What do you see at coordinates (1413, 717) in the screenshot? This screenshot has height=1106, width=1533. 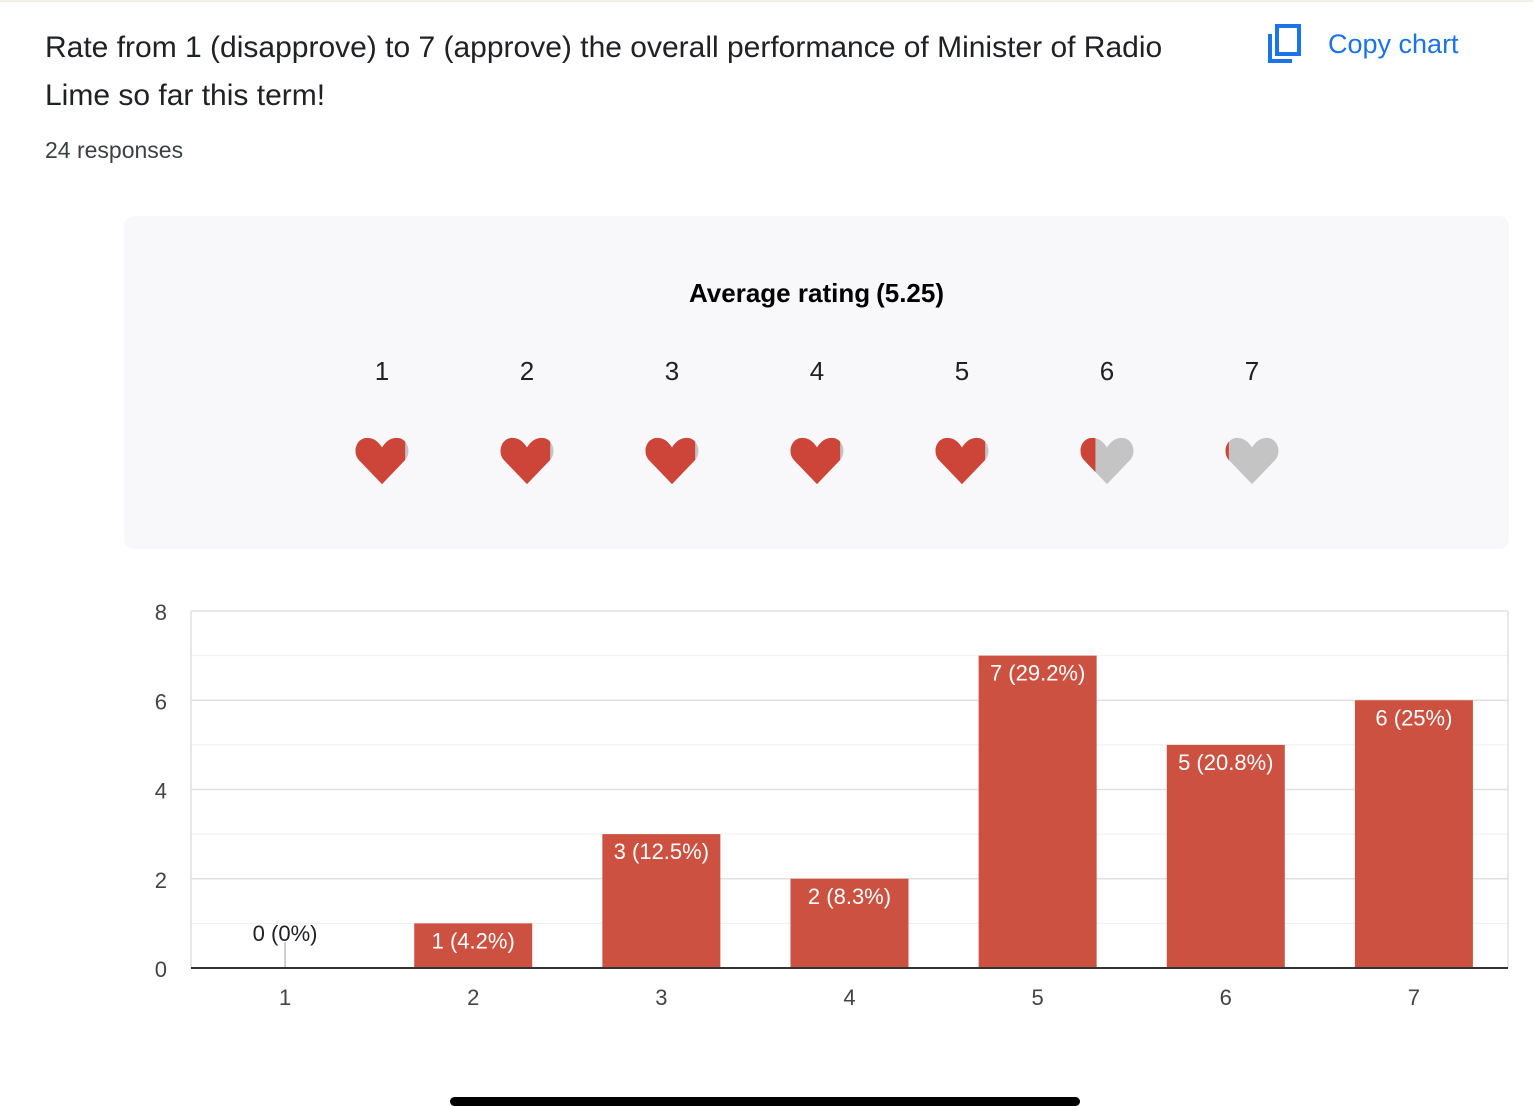 I see `data-label: 6 (25%)` at bounding box center [1413, 717].